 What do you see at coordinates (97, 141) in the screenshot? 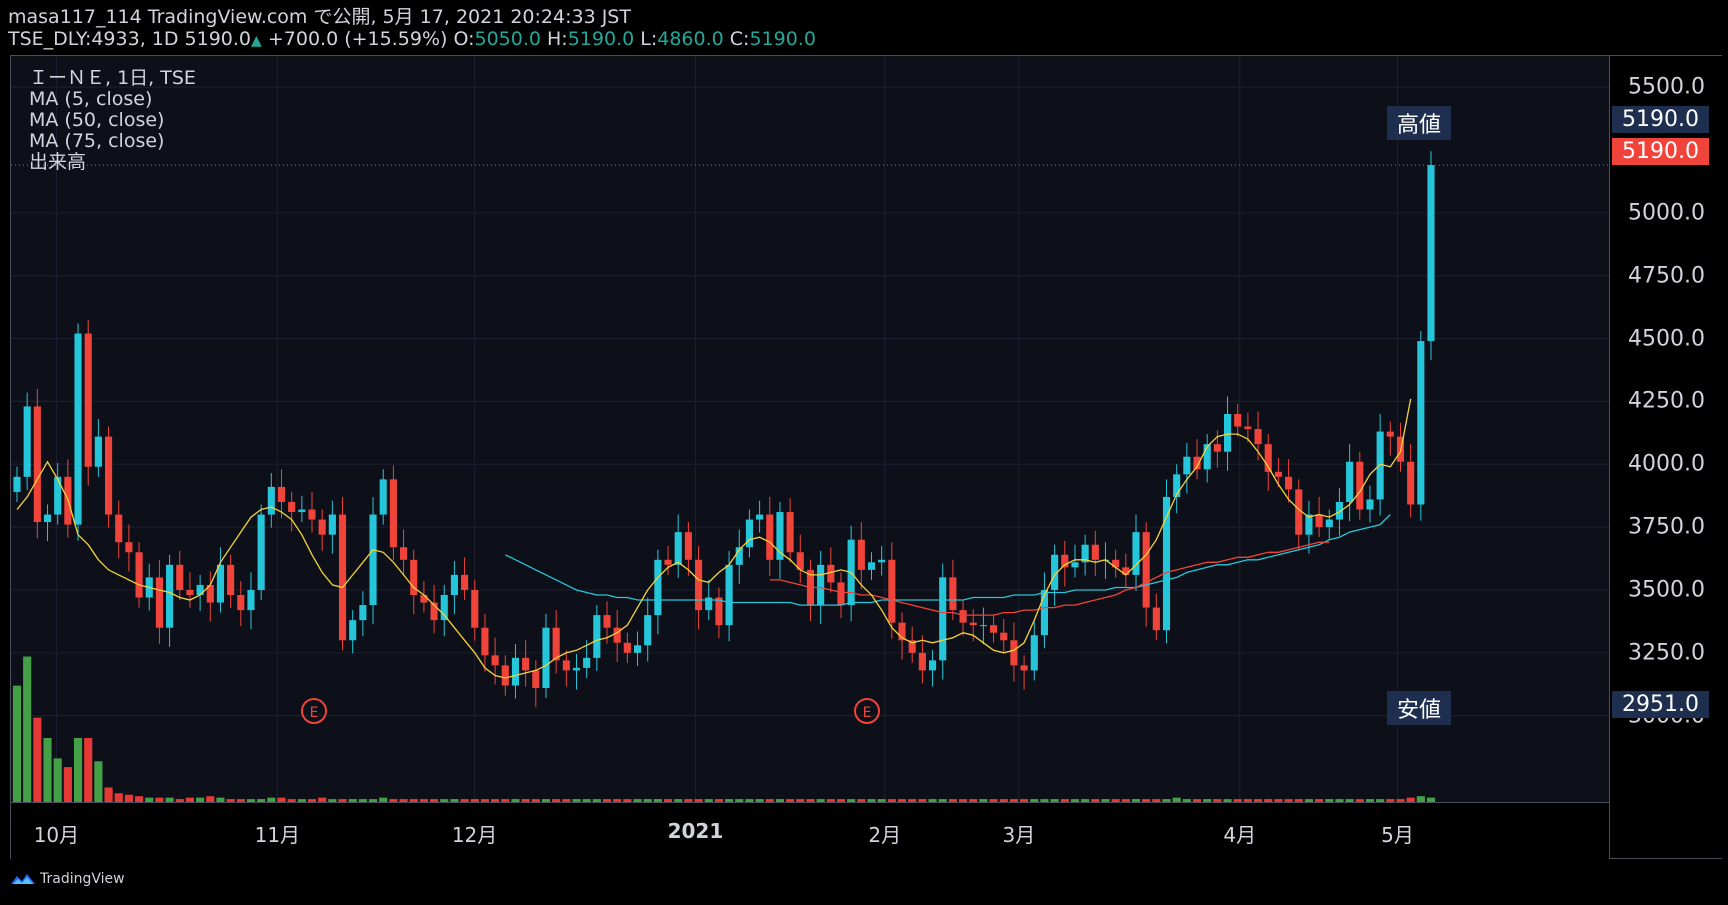
I see `legend-ma75: MA (75, close)` at bounding box center [97, 141].